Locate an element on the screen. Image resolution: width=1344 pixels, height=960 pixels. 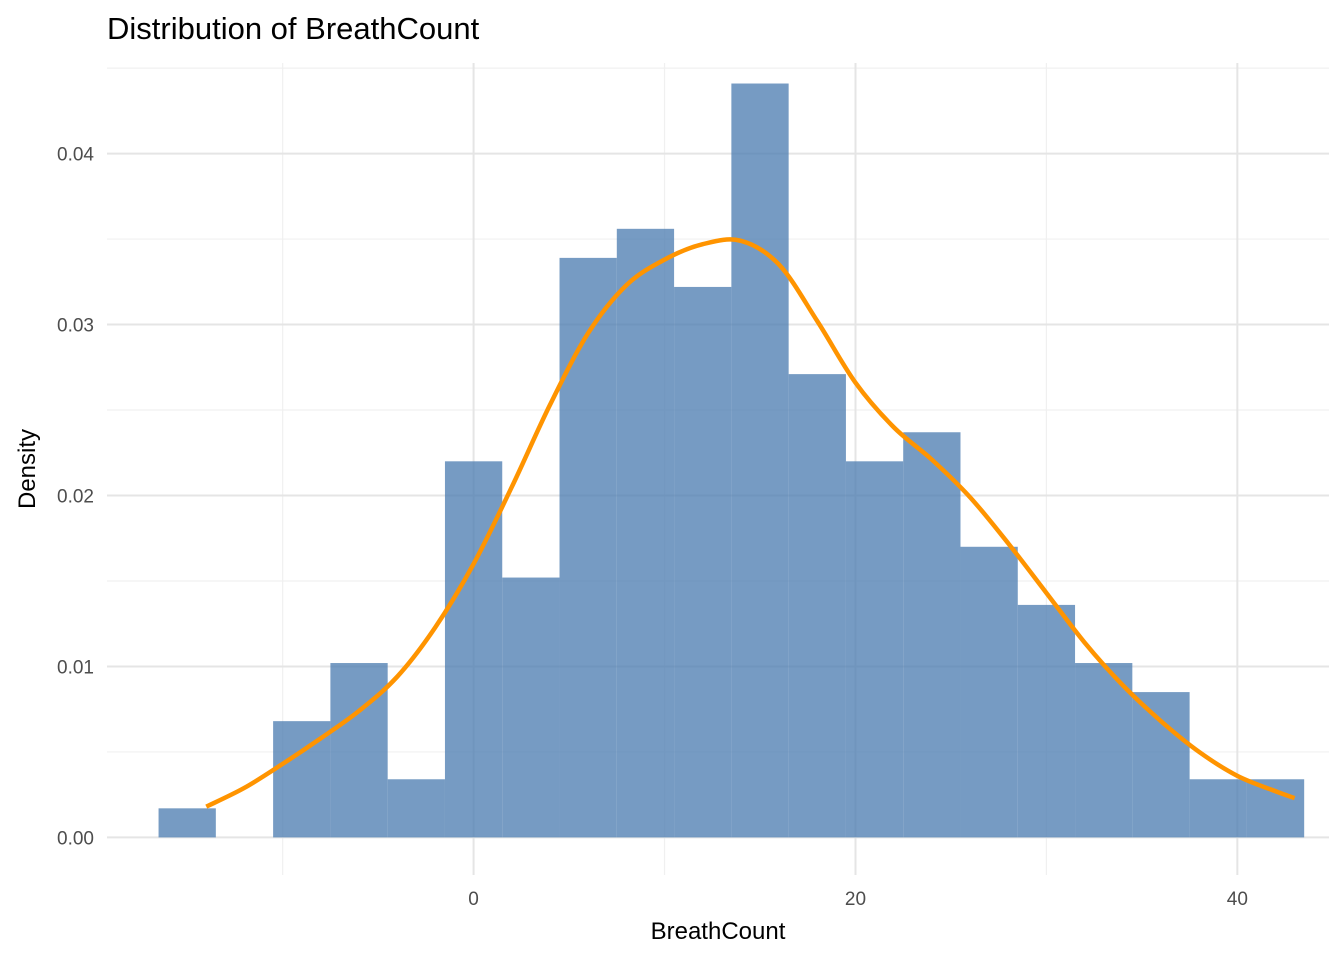
x-axis-title: BreathCount is located at coordinates (718, 931).